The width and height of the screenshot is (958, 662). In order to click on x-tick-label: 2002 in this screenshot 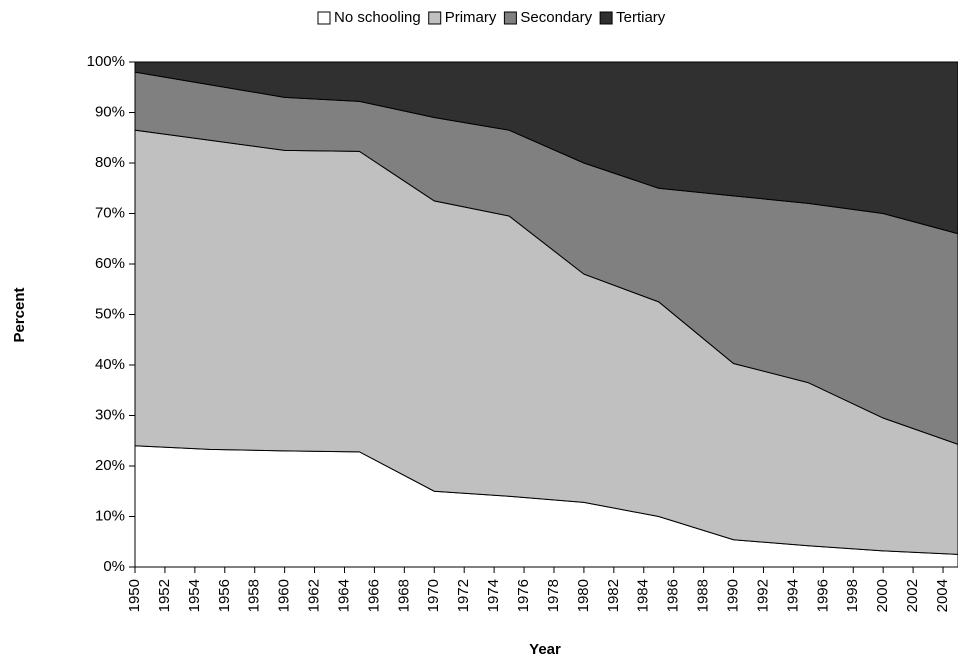, I will do `click(912, 595)`.